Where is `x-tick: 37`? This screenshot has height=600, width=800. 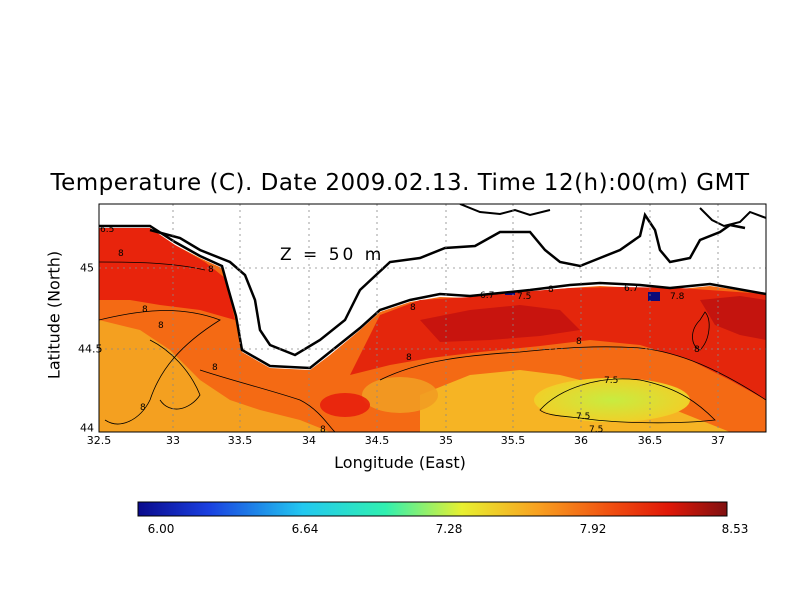
x-tick: 37 is located at coordinates (718, 440).